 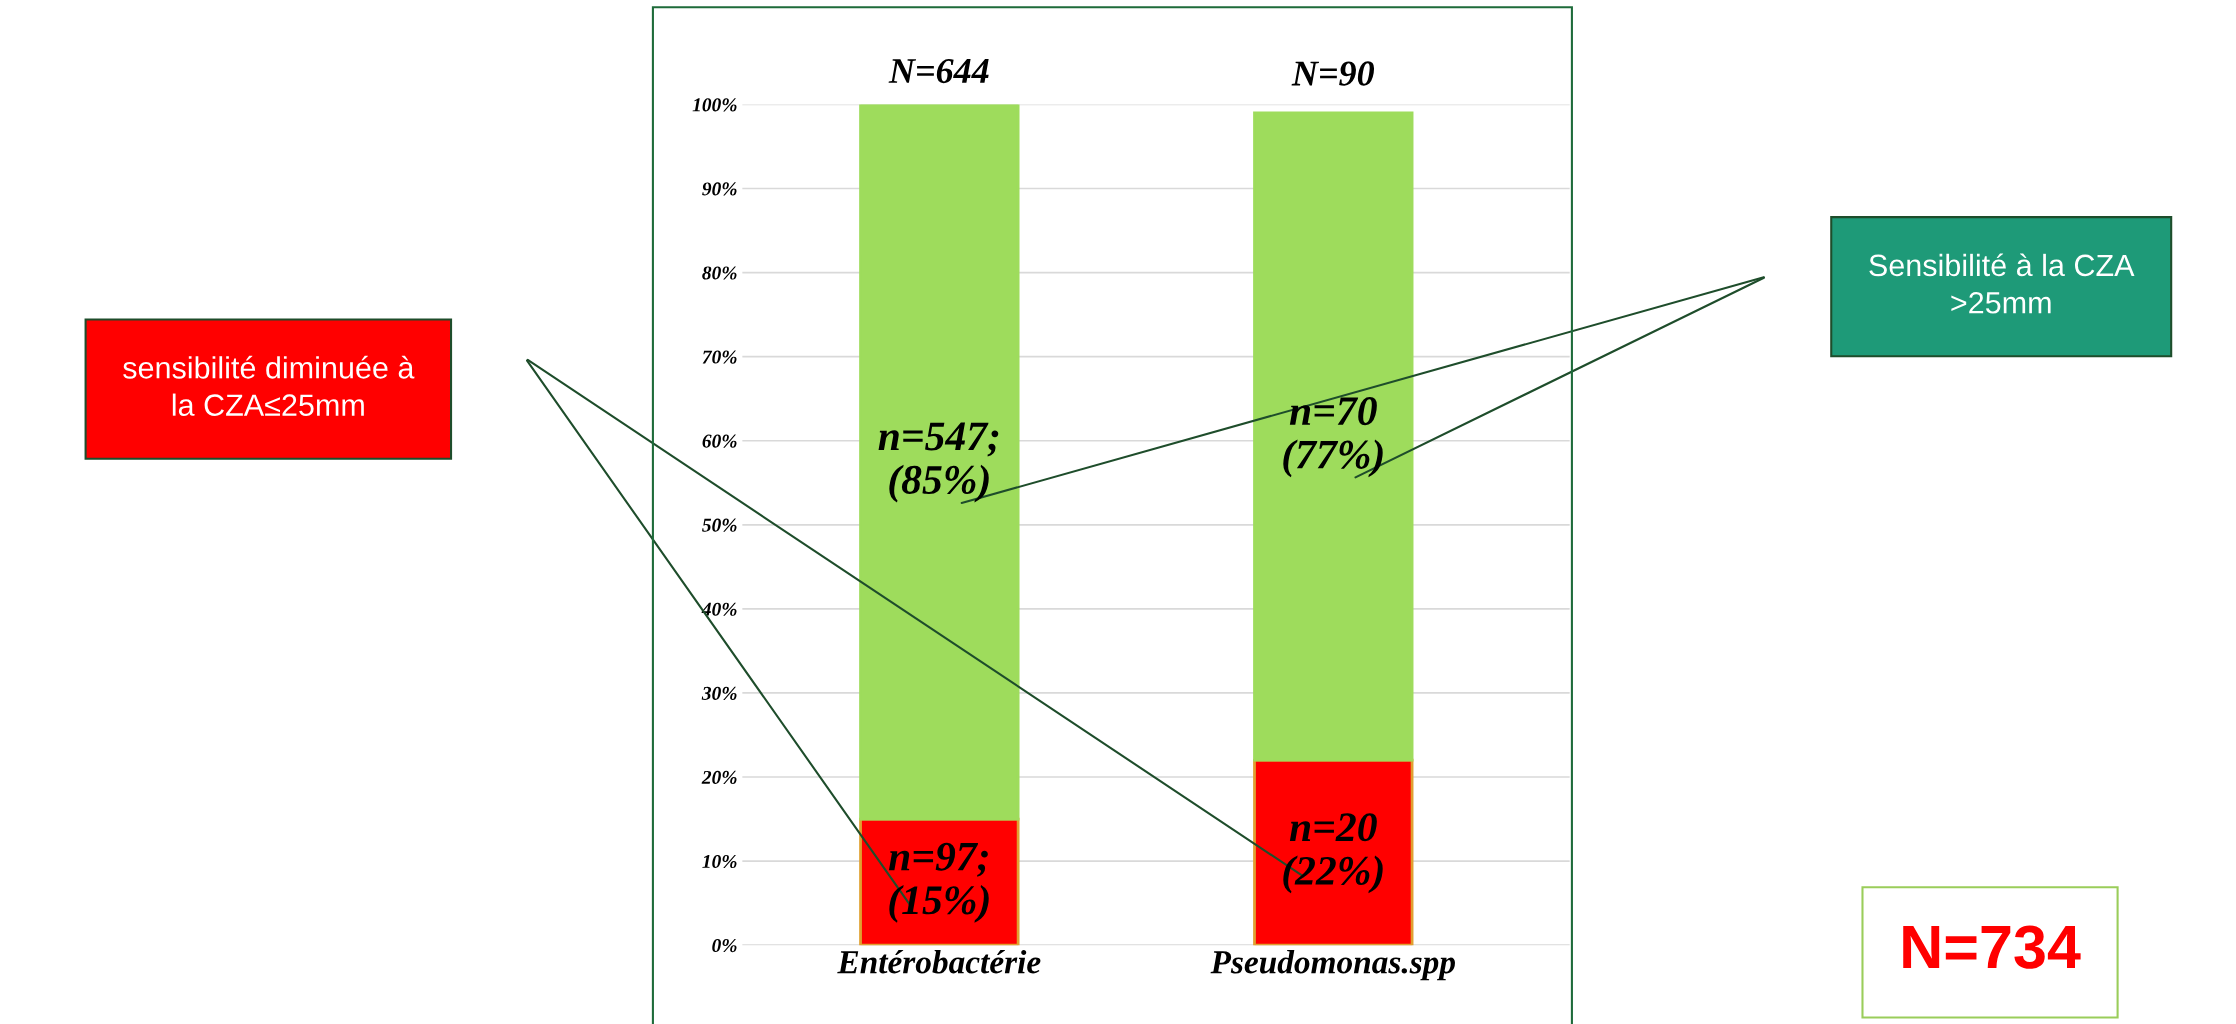 I want to click on annotation: N=644, so click(x=938, y=71).